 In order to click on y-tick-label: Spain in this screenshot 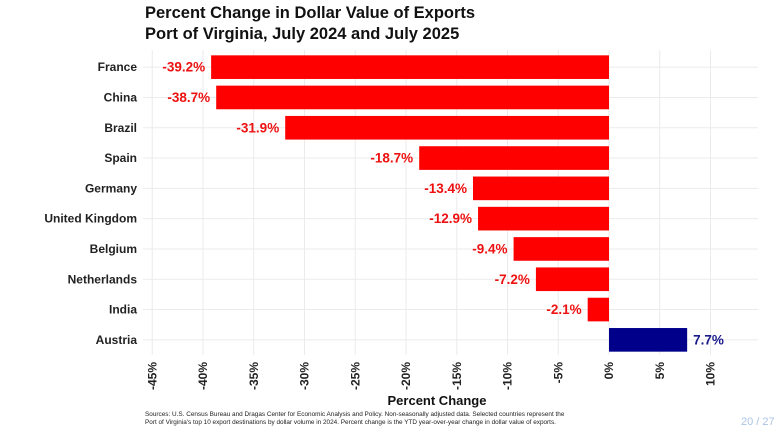, I will do `click(120, 158)`.